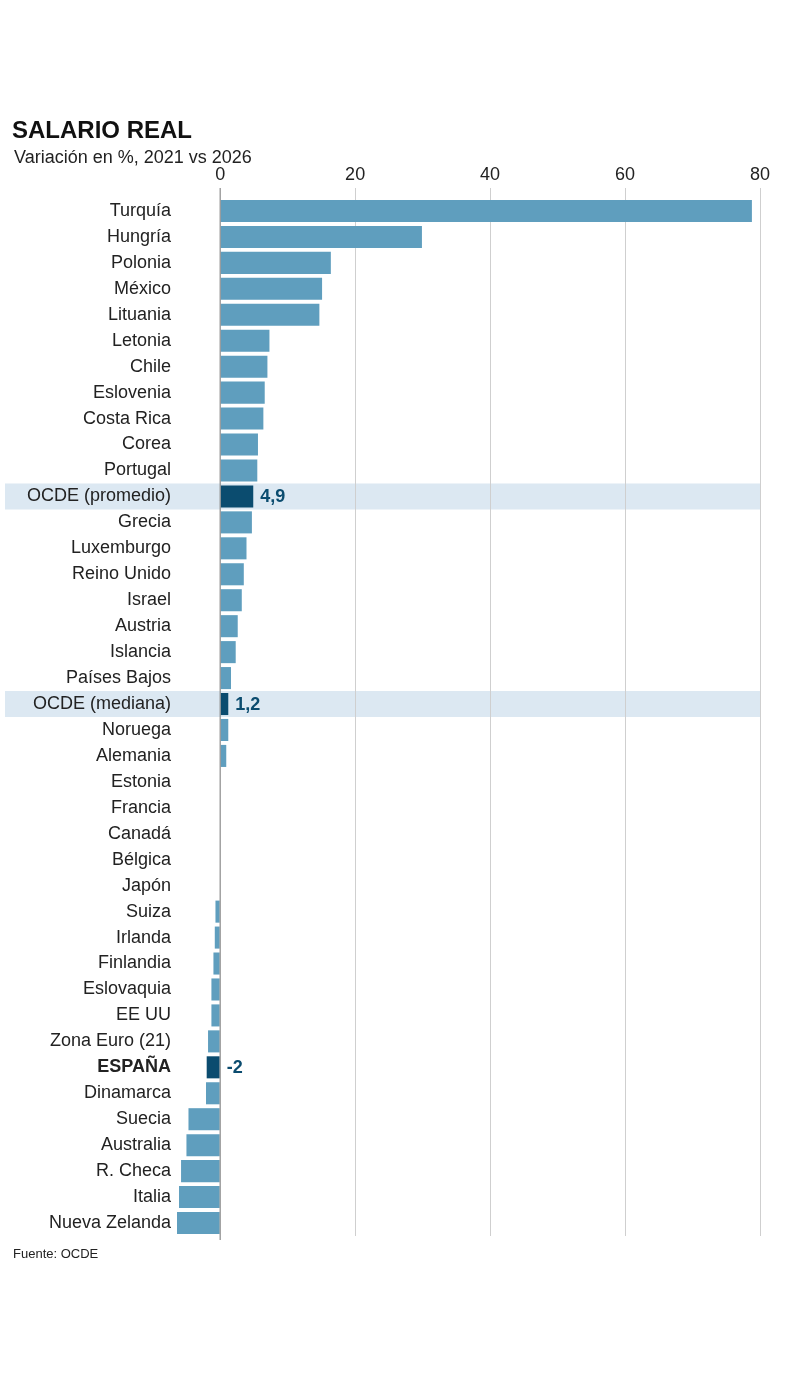 This screenshot has width=800, height=1380. Describe the element at coordinates (141, 261) in the screenshot. I see `y-tick-label: Polonia` at that location.